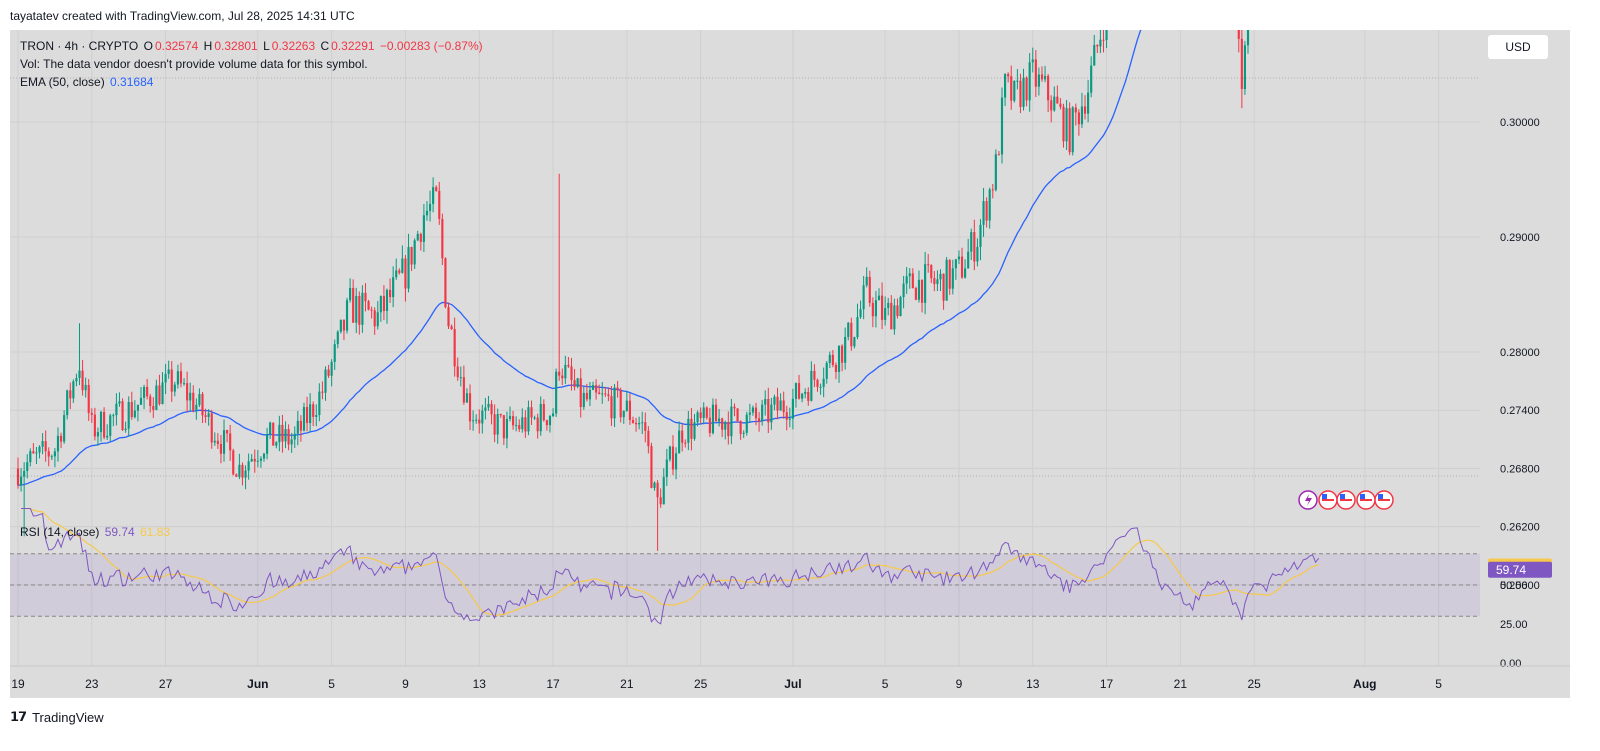 Image resolution: width=1600 pixels, height=751 pixels. I want to click on low-value: 0.32263, so click(293, 46).